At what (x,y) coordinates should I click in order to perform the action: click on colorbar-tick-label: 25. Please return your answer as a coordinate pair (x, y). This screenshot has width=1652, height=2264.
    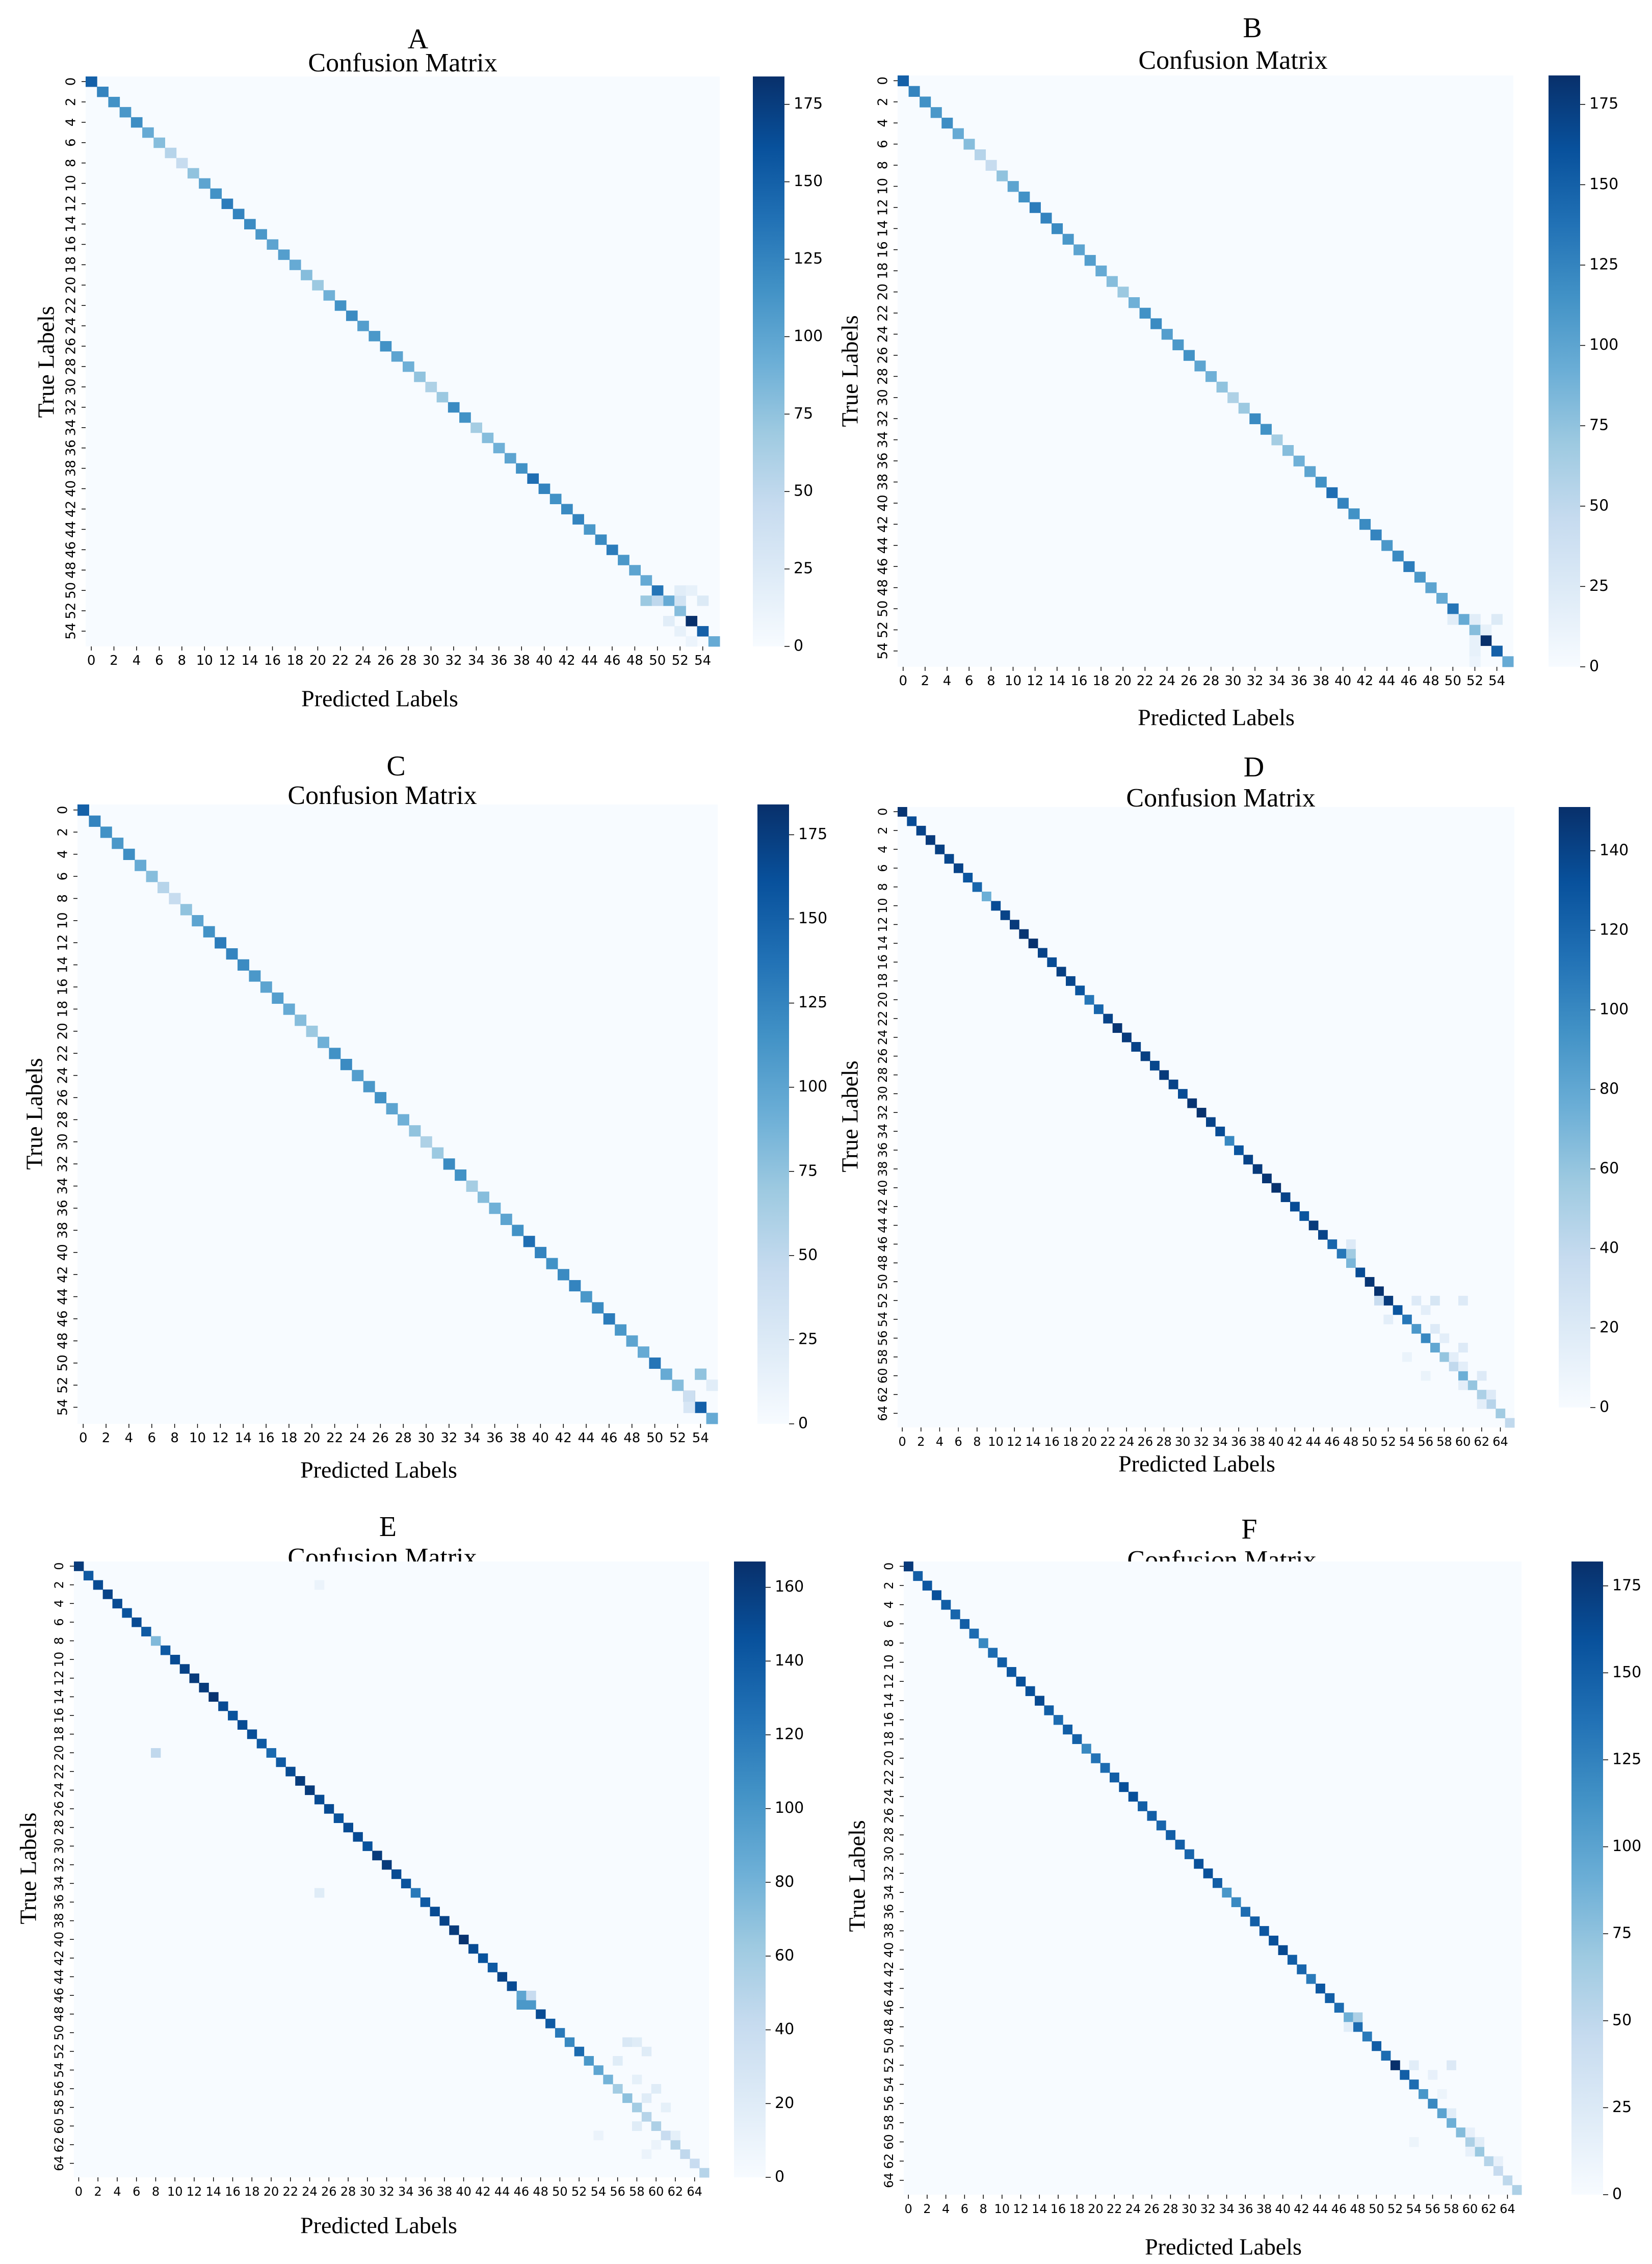
    Looking at the image, I should click on (808, 1339).